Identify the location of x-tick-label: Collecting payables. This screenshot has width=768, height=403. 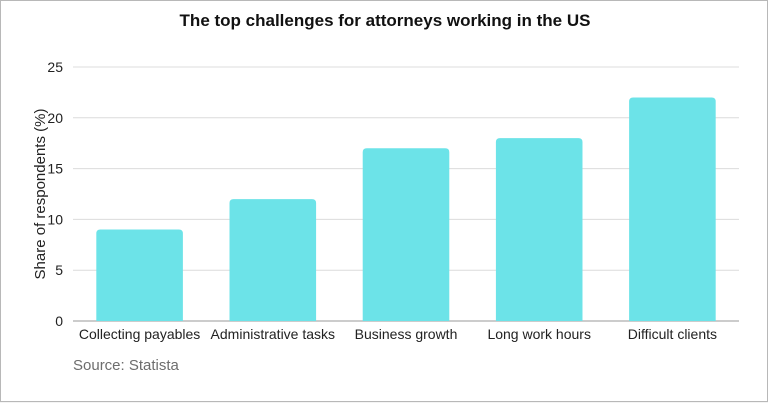
(139, 334).